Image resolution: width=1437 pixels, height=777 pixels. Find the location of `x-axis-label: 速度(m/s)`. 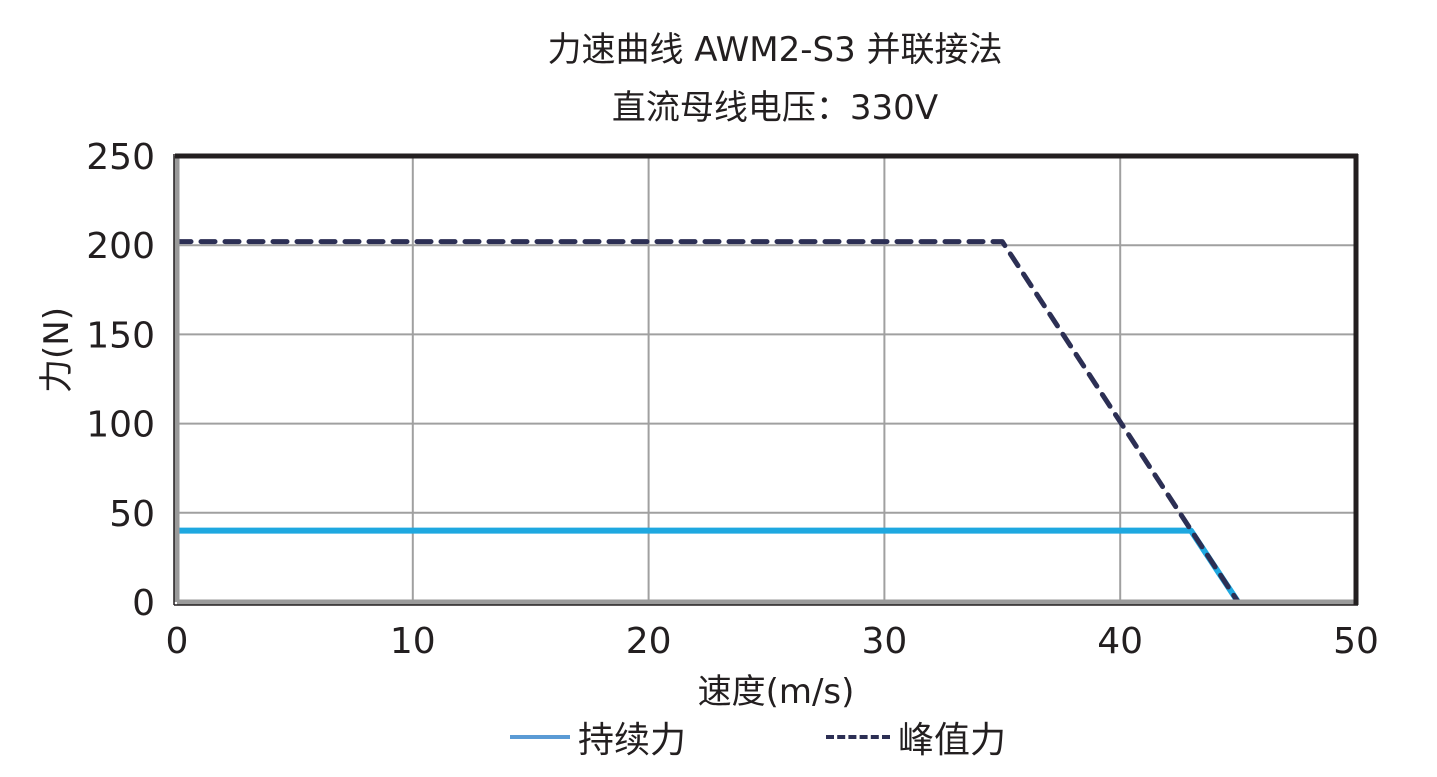

x-axis-label: 速度(m/s) is located at coordinates (776, 692).